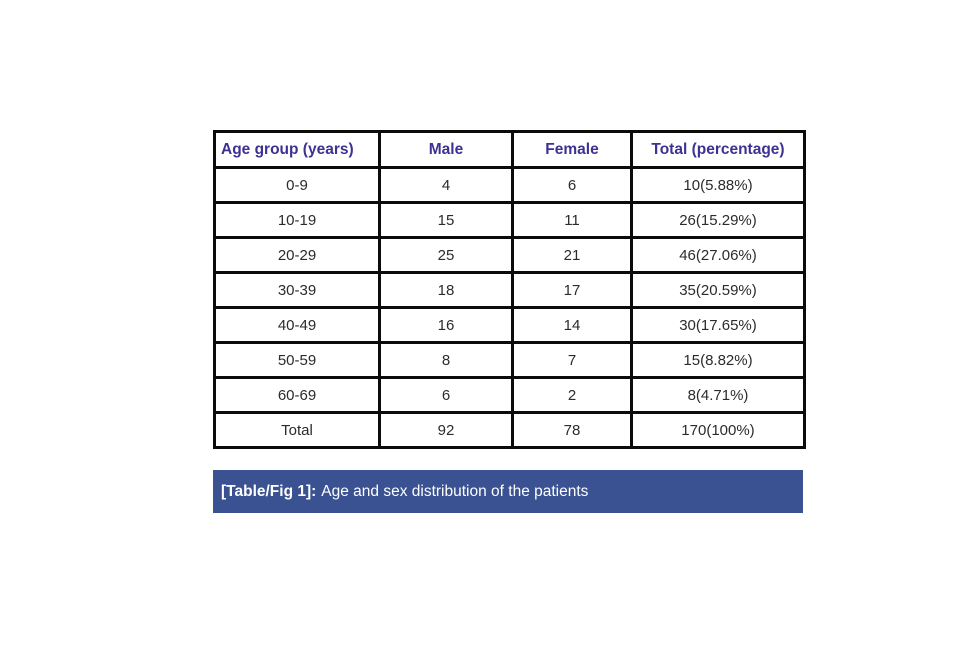 The image size is (962, 660). I want to click on cell-male: 15, so click(446, 220).